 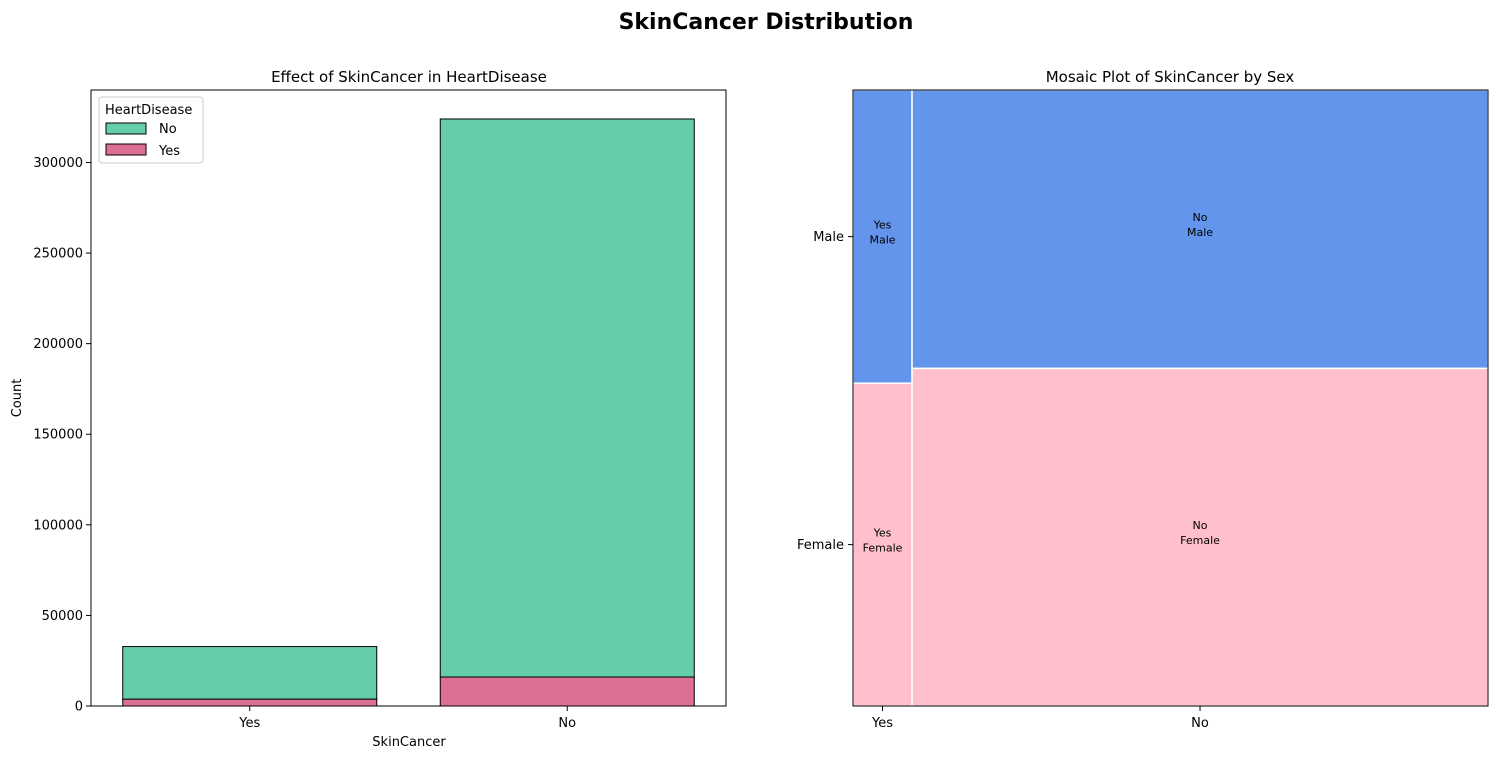 What do you see at coordinates (250, 702) in the screenshot?
I see `bar-yes-yes` at bounding box center [250, 702].